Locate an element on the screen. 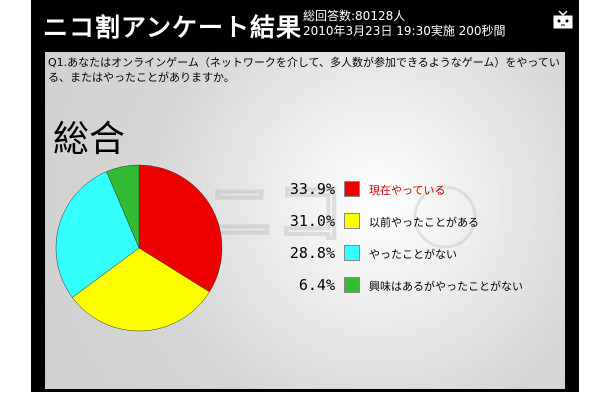  chart-subtitle: 総合 is located at coordinates (89, 139).